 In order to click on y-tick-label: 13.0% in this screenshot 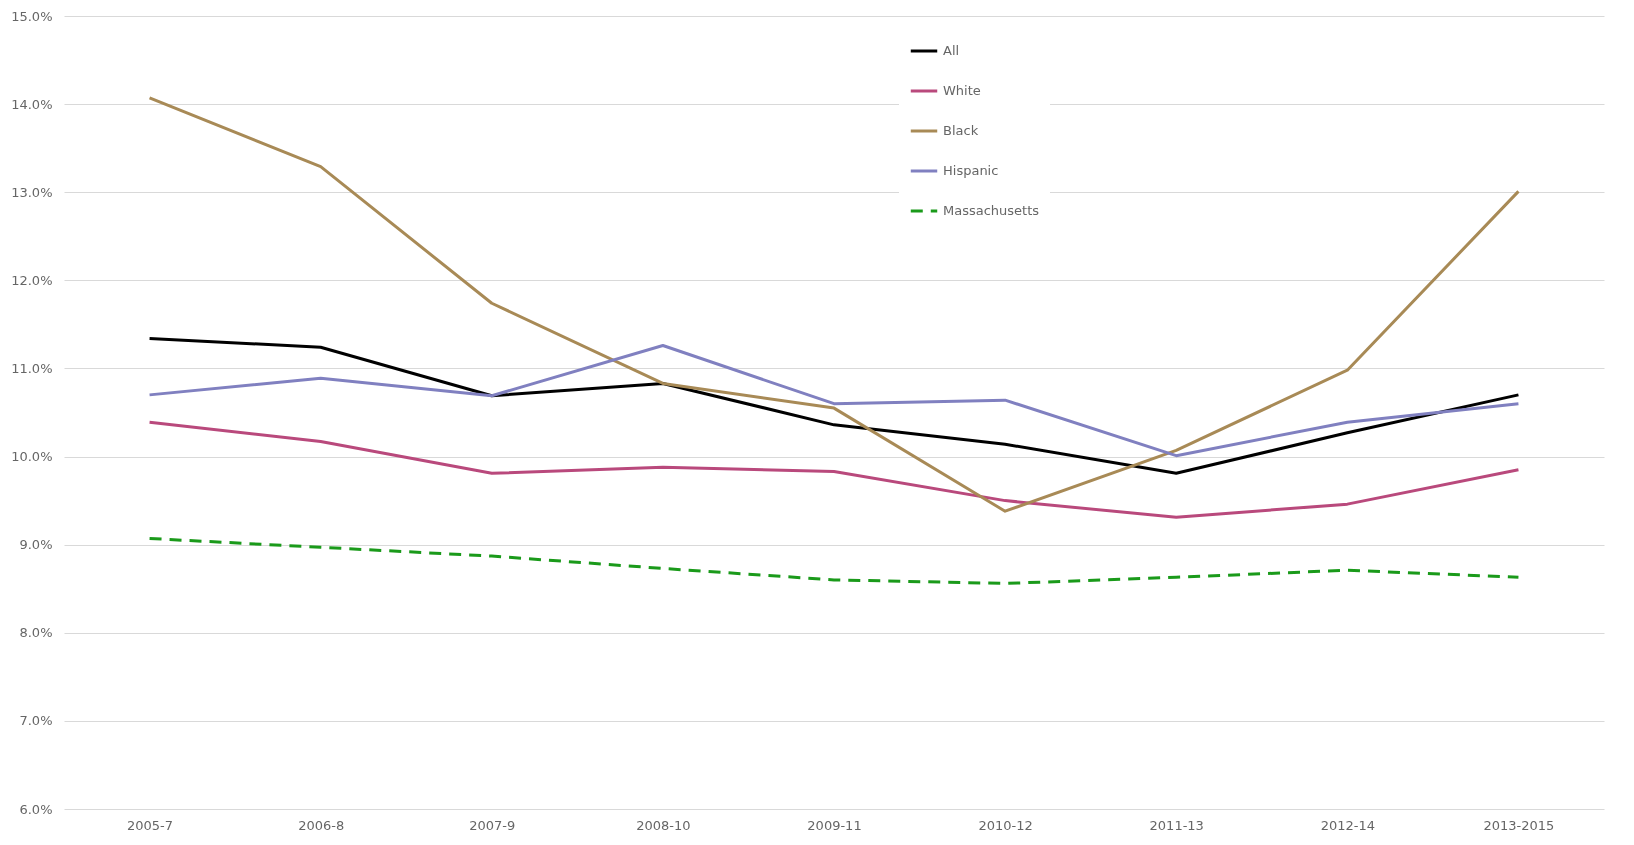, I will do `click(32, 192)`.